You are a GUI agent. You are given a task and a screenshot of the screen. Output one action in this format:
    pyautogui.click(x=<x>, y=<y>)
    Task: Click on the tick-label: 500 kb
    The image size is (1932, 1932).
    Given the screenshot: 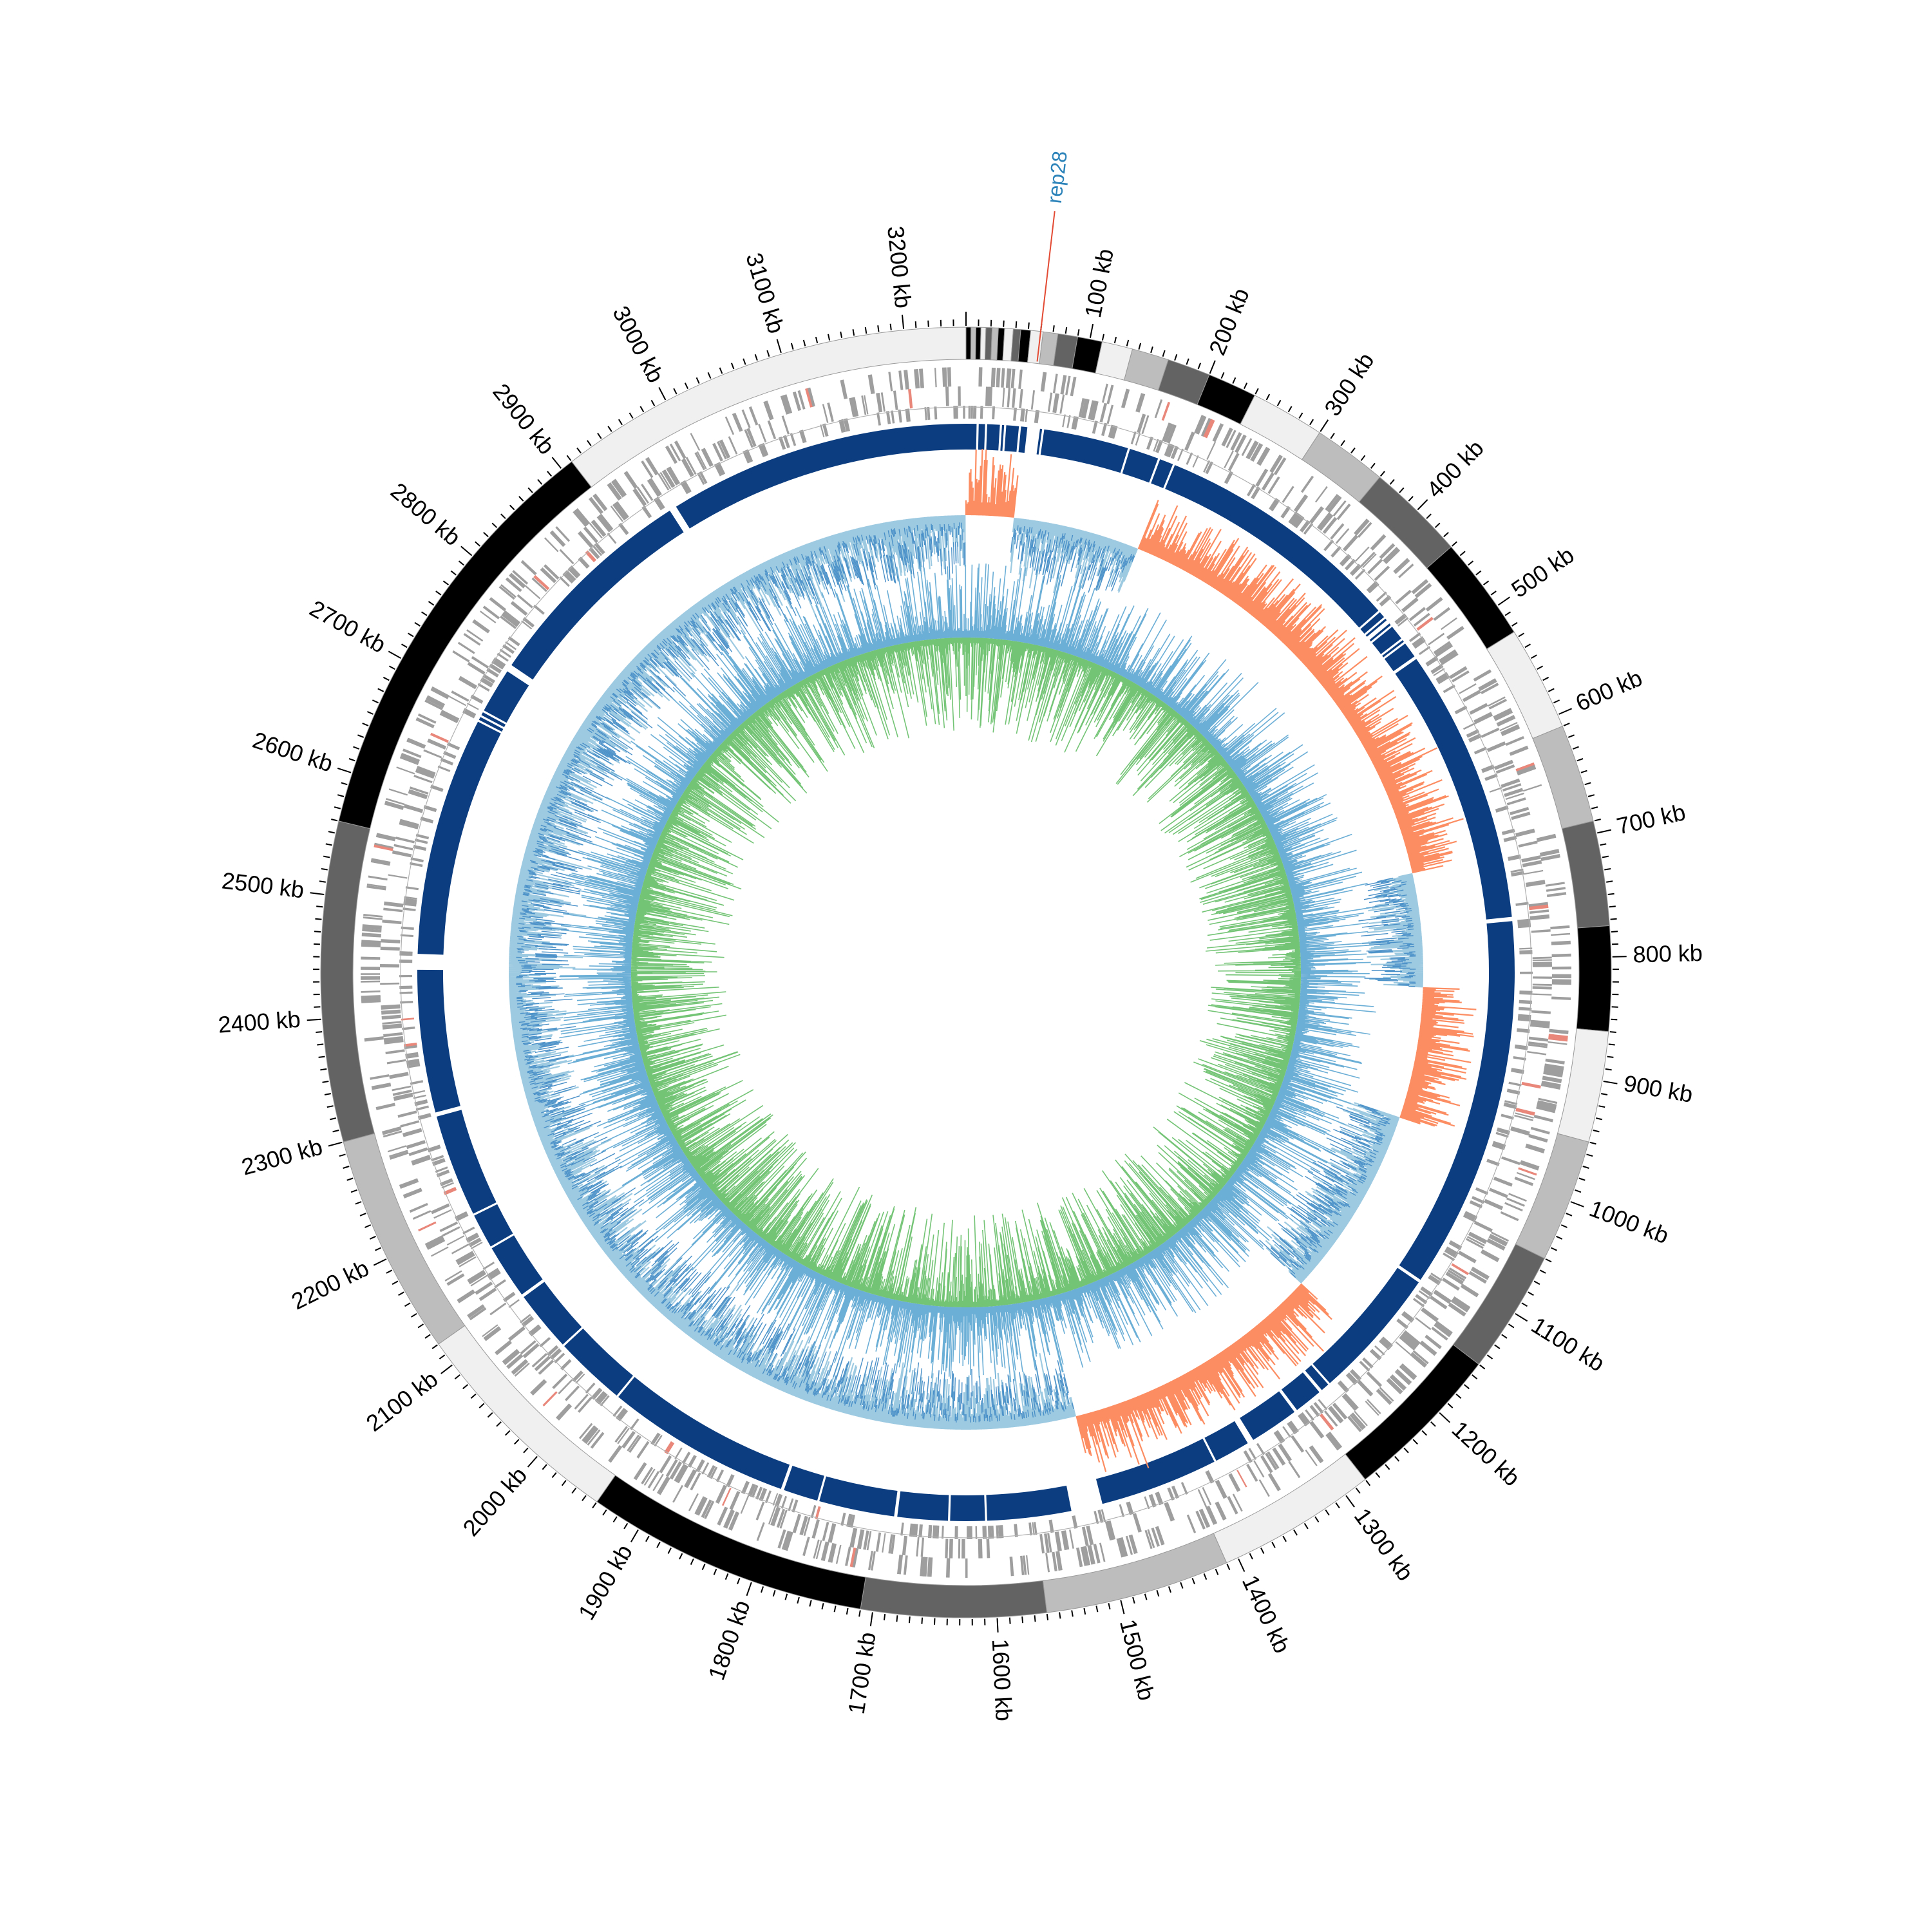 What is the action you would take?
    pyautogui.click(x=1542, y=572)
    